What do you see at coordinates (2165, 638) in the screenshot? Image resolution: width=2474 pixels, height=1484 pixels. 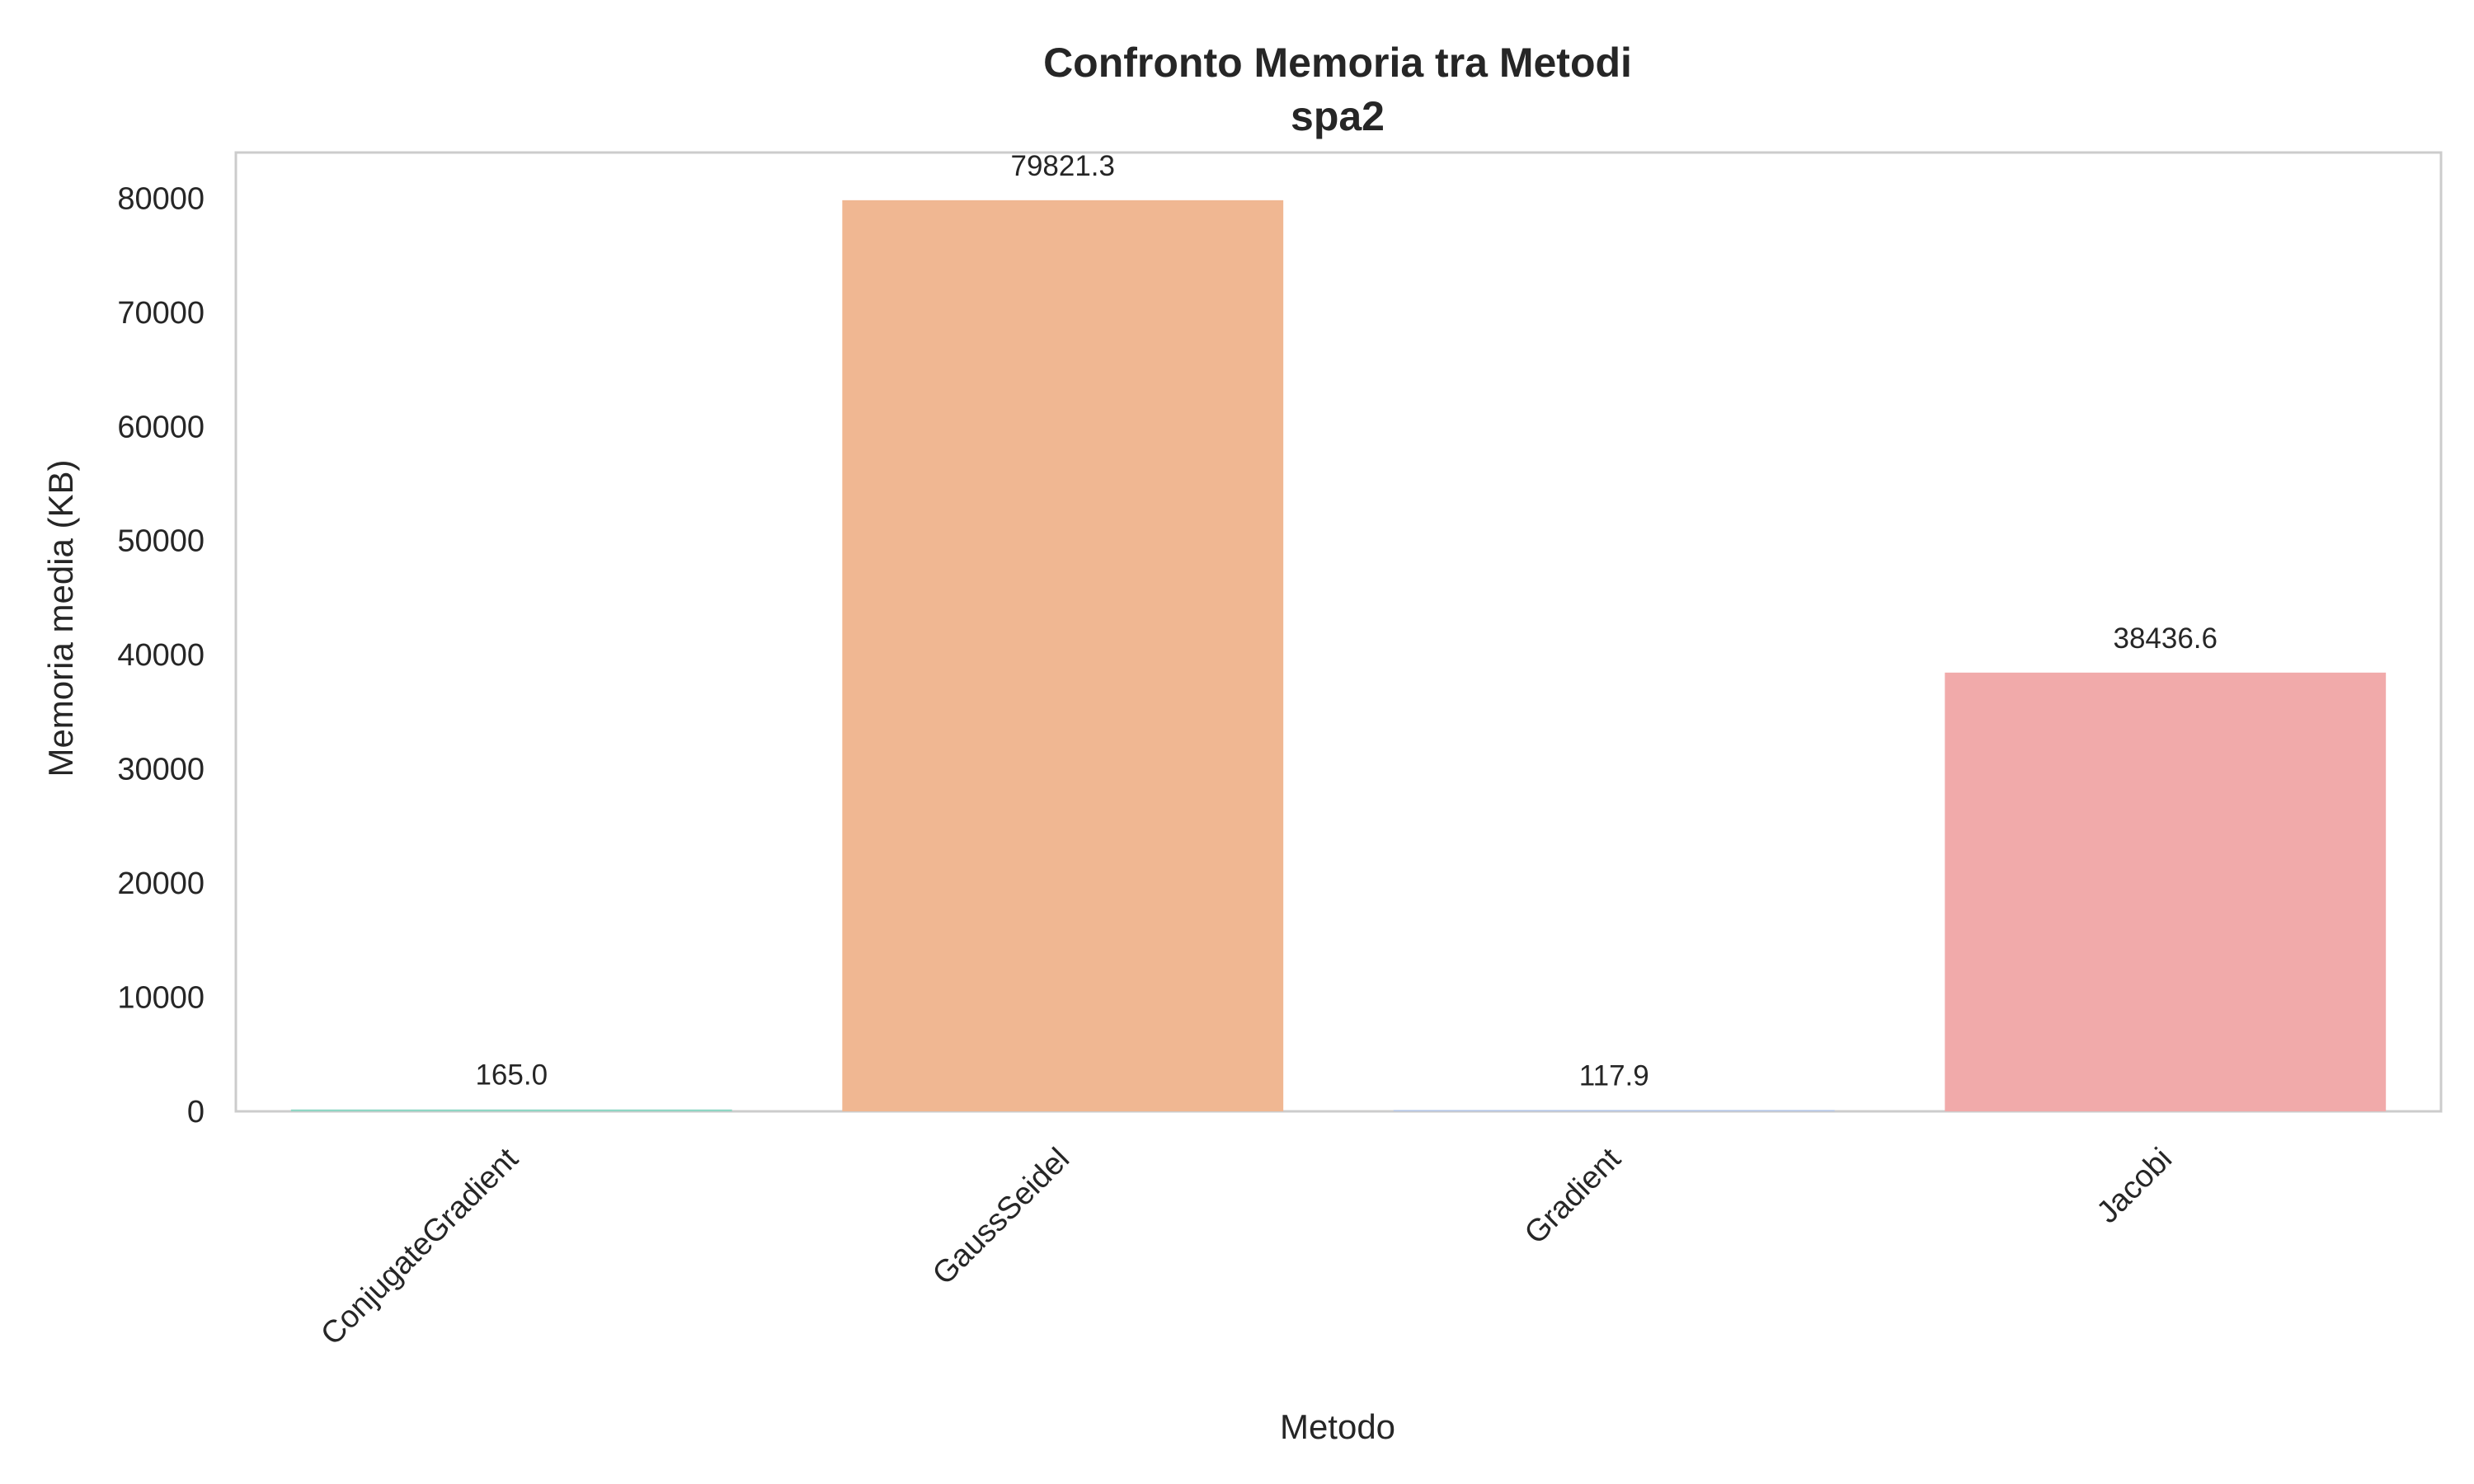 I see `data-label-jacobi: 38436.6` at bounding box center [2165, 638].